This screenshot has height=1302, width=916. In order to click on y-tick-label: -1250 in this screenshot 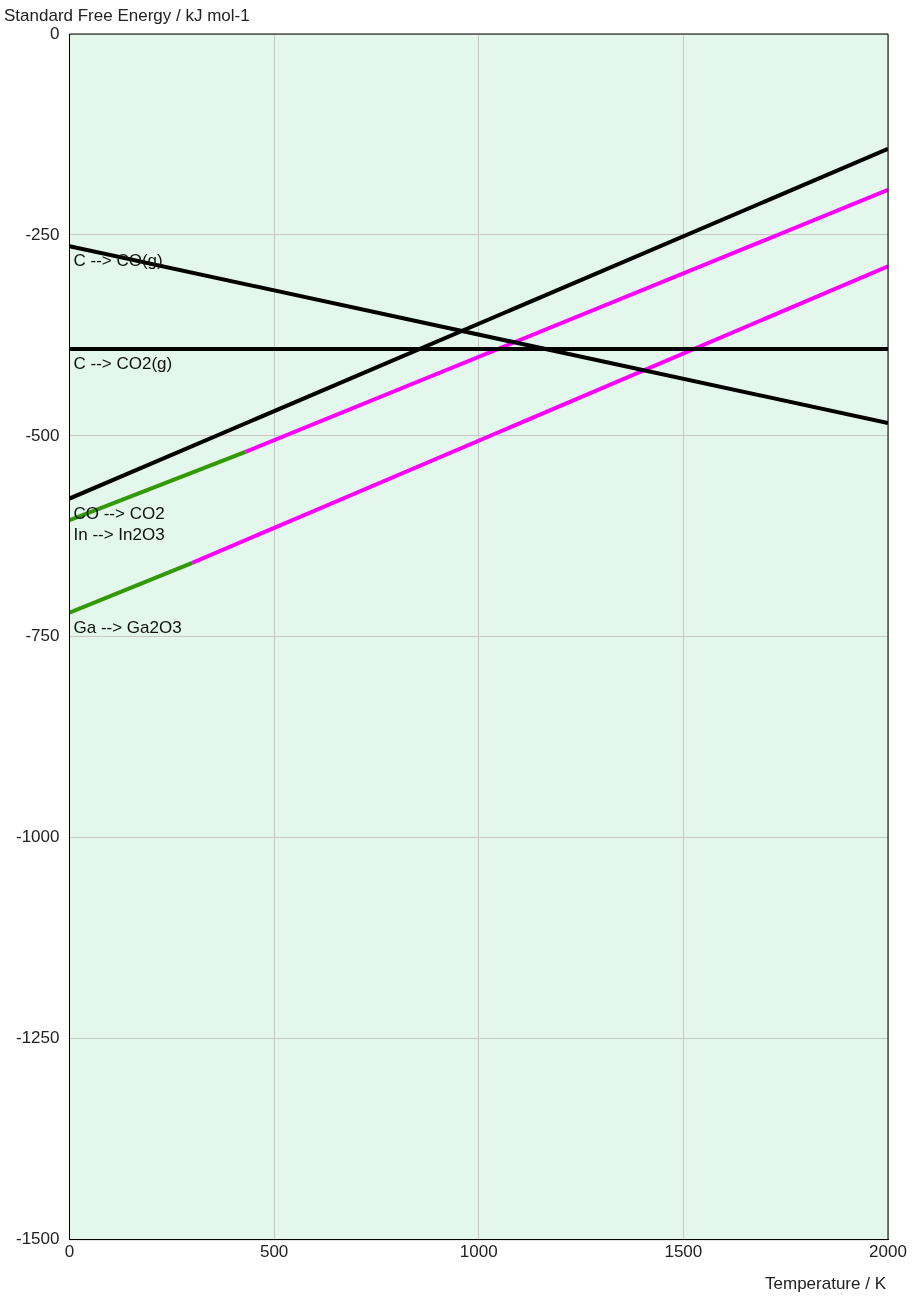, I will do `click(38, 1038)`.